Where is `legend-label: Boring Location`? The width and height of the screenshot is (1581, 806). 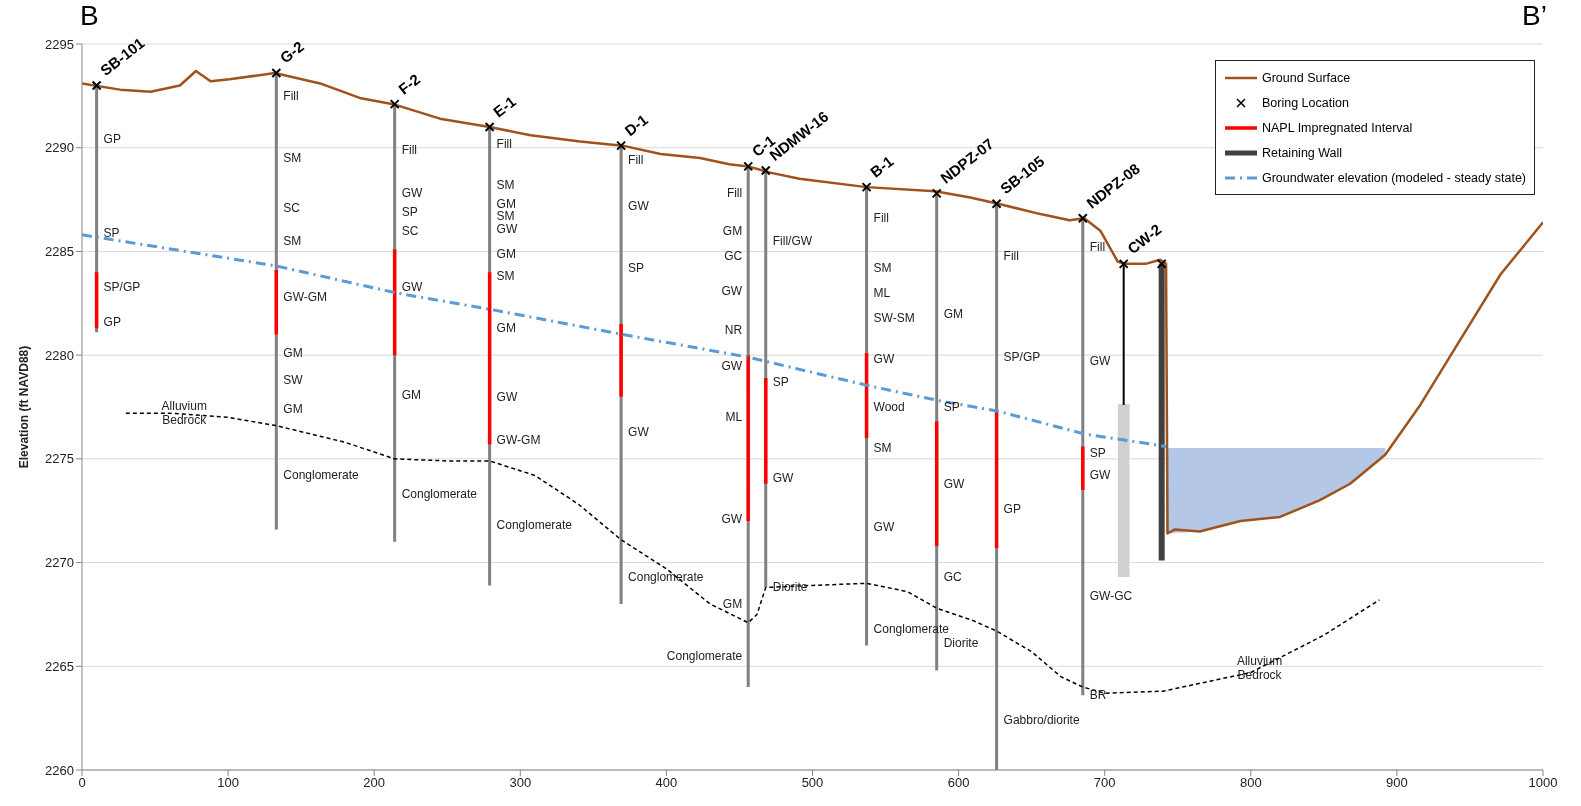 legend-label: Boring Location is located at coordinates (1305, 102).